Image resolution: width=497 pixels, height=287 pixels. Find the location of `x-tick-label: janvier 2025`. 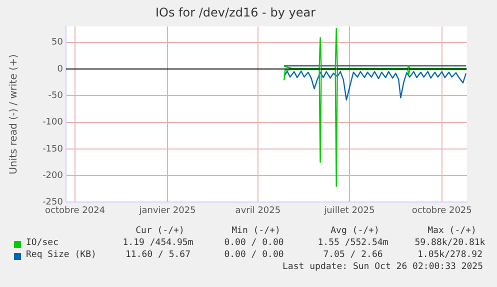

x-tick-label: janvier 2025 is located at coordinates (167, 211).